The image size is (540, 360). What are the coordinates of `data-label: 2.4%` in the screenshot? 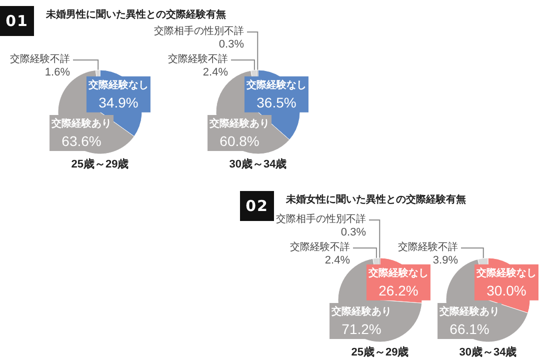 It's located at (215, 72).